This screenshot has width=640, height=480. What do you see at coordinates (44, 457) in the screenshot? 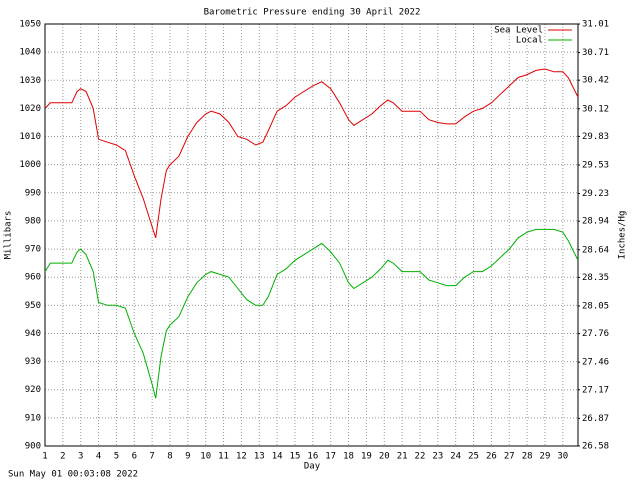
I see `x-tick-label: 1` at bounding box center [44, 457].